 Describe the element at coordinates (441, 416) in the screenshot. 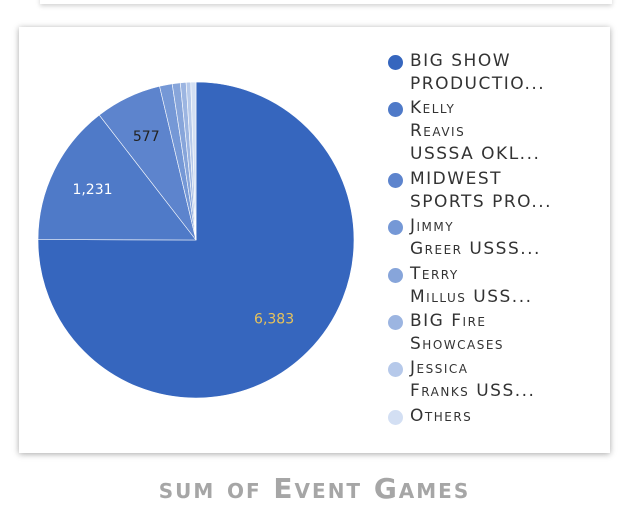

I see `legend-label: Others` at that location.